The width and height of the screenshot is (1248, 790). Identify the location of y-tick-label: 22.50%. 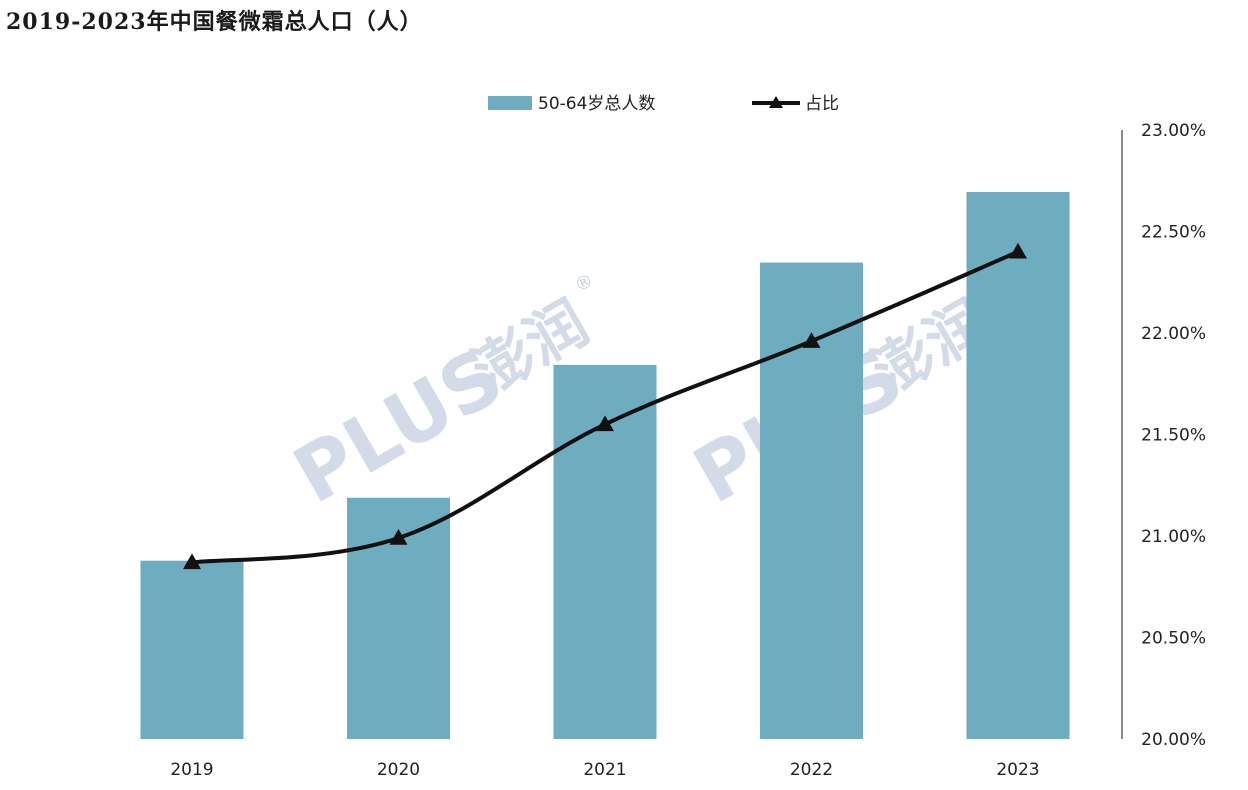
(1173, 233).